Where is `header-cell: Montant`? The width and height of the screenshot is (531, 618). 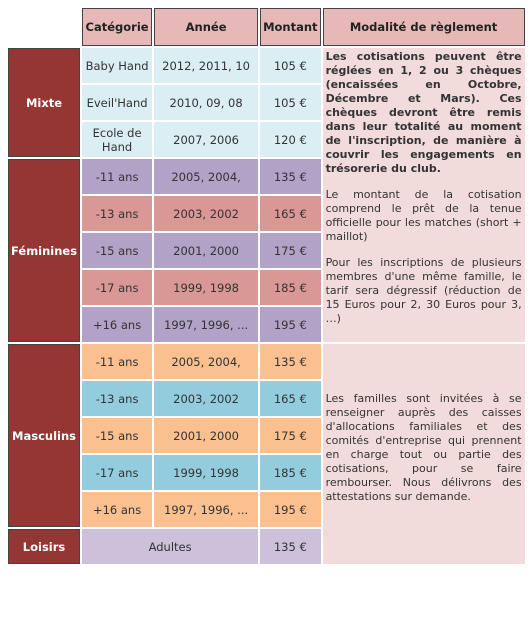 header-cell: Montant is located at coordinates (290, 27).